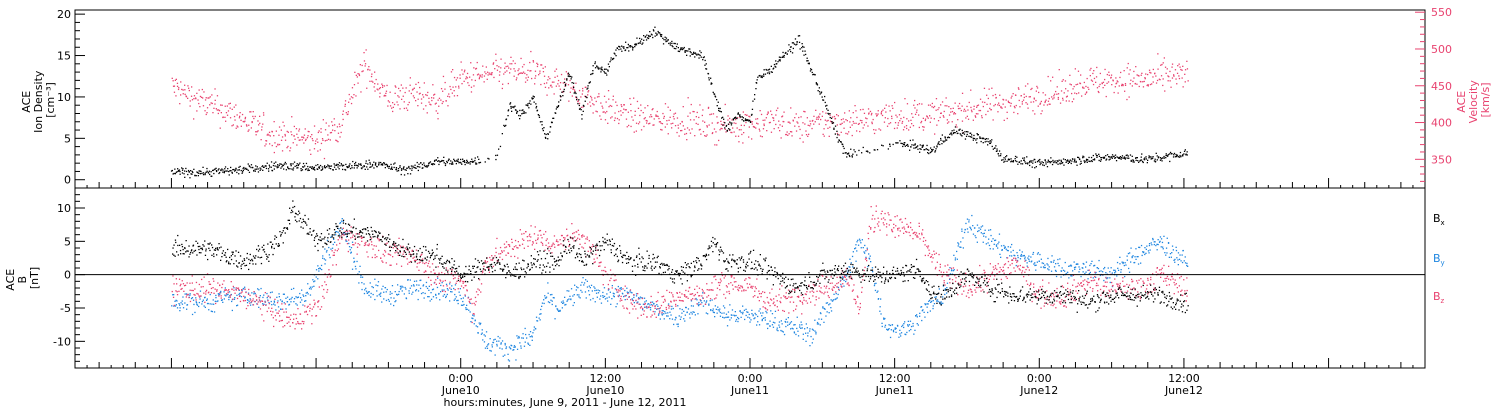 This screenshot has height=410, width=1500. I want to click on y-tick-label: 15, so click(64, 56).